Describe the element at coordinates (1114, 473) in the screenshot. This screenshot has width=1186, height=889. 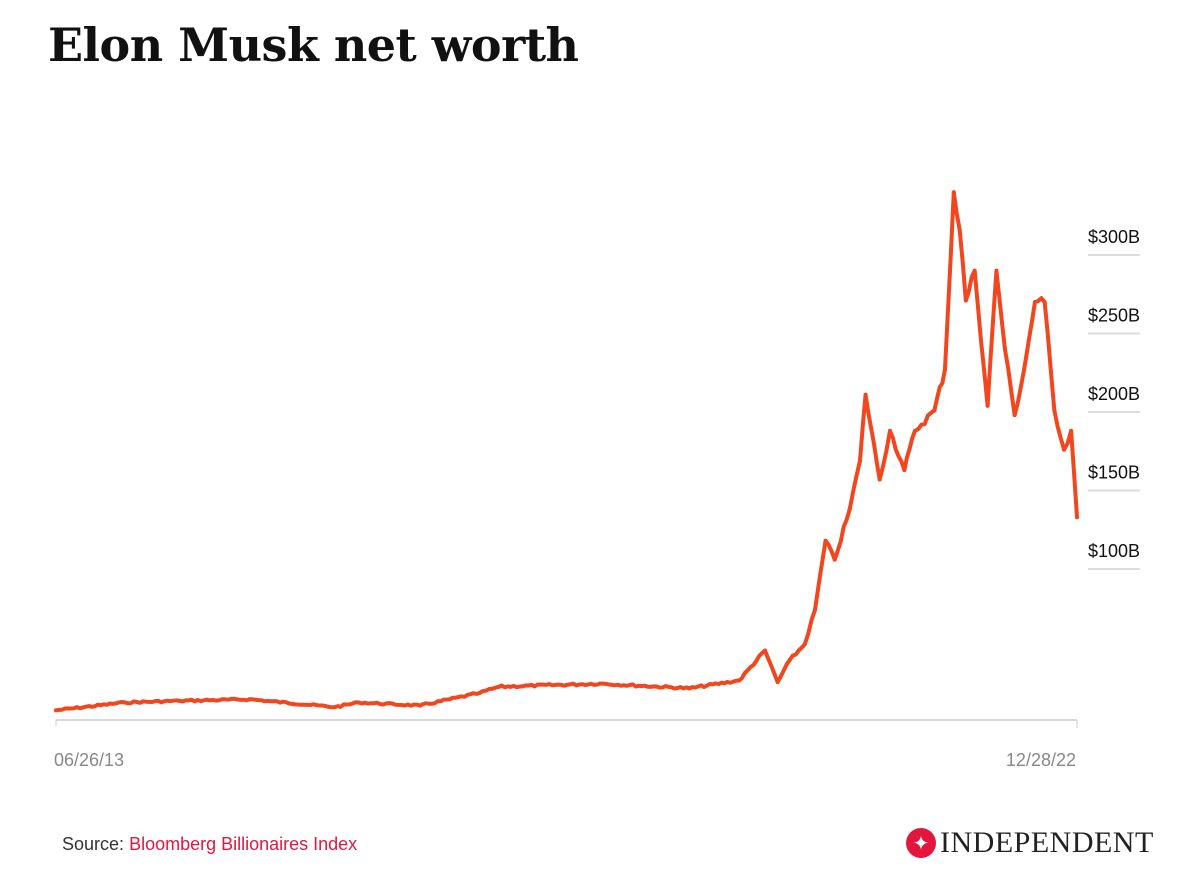
I see `y-tick-label: $150B` at that location.